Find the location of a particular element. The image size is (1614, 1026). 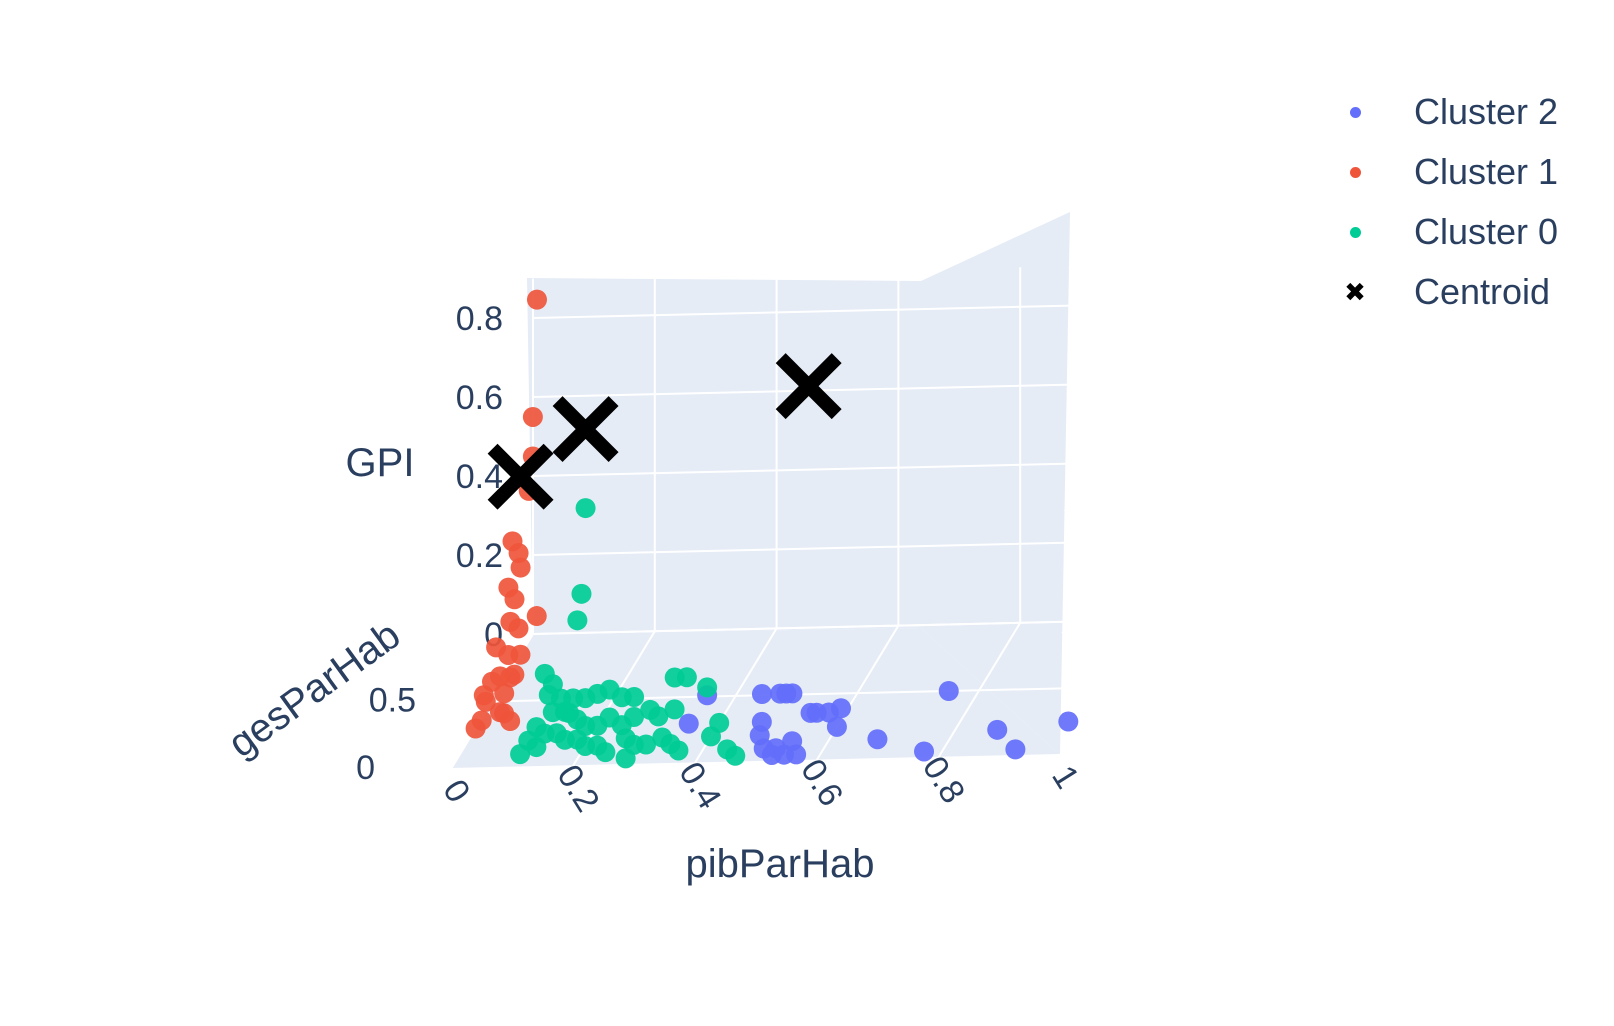

legend-item-cluster-1: Cluster 1 is located at coordinates (1449, 172).